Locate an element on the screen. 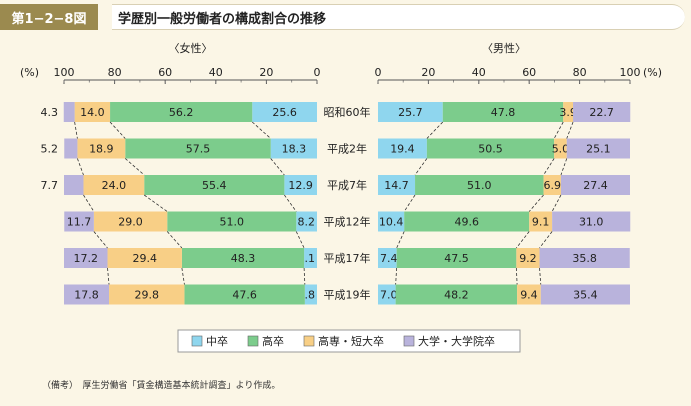 The height and width of the screenshot is (406, 691). male-data-label: 9.2 is located at coordinates (528, 258).